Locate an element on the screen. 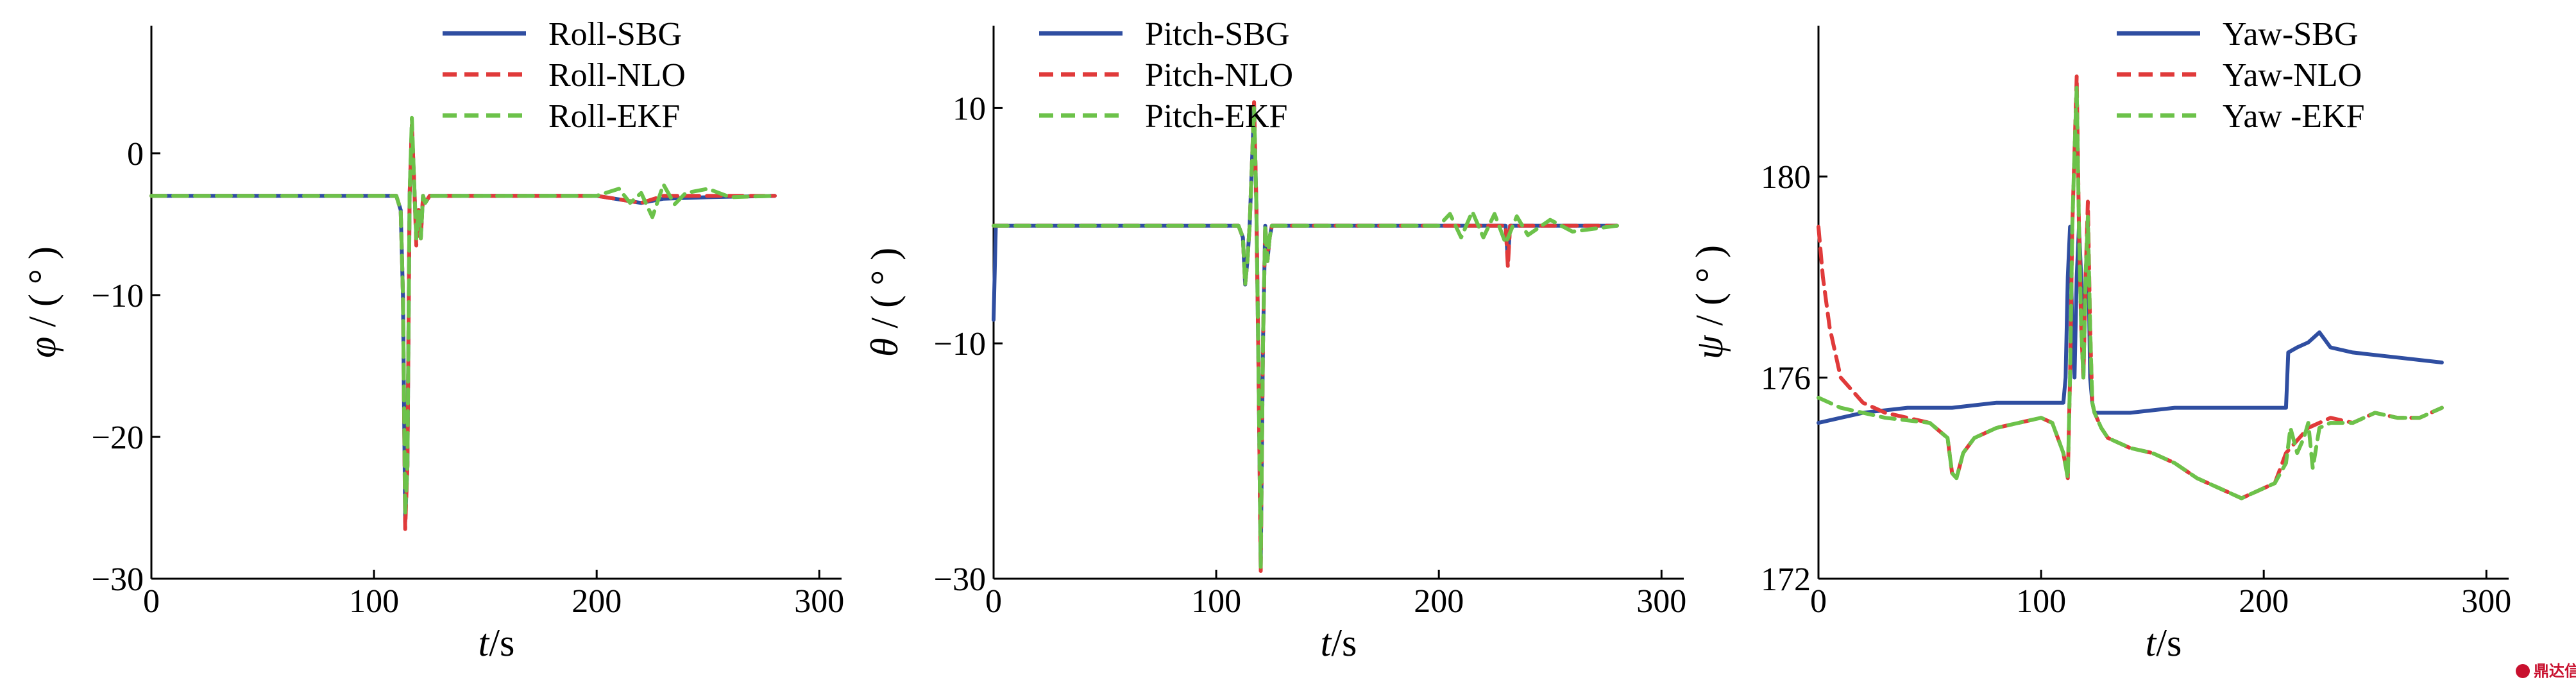  y-tick-label: 0 is located at coordinates (135, 154).